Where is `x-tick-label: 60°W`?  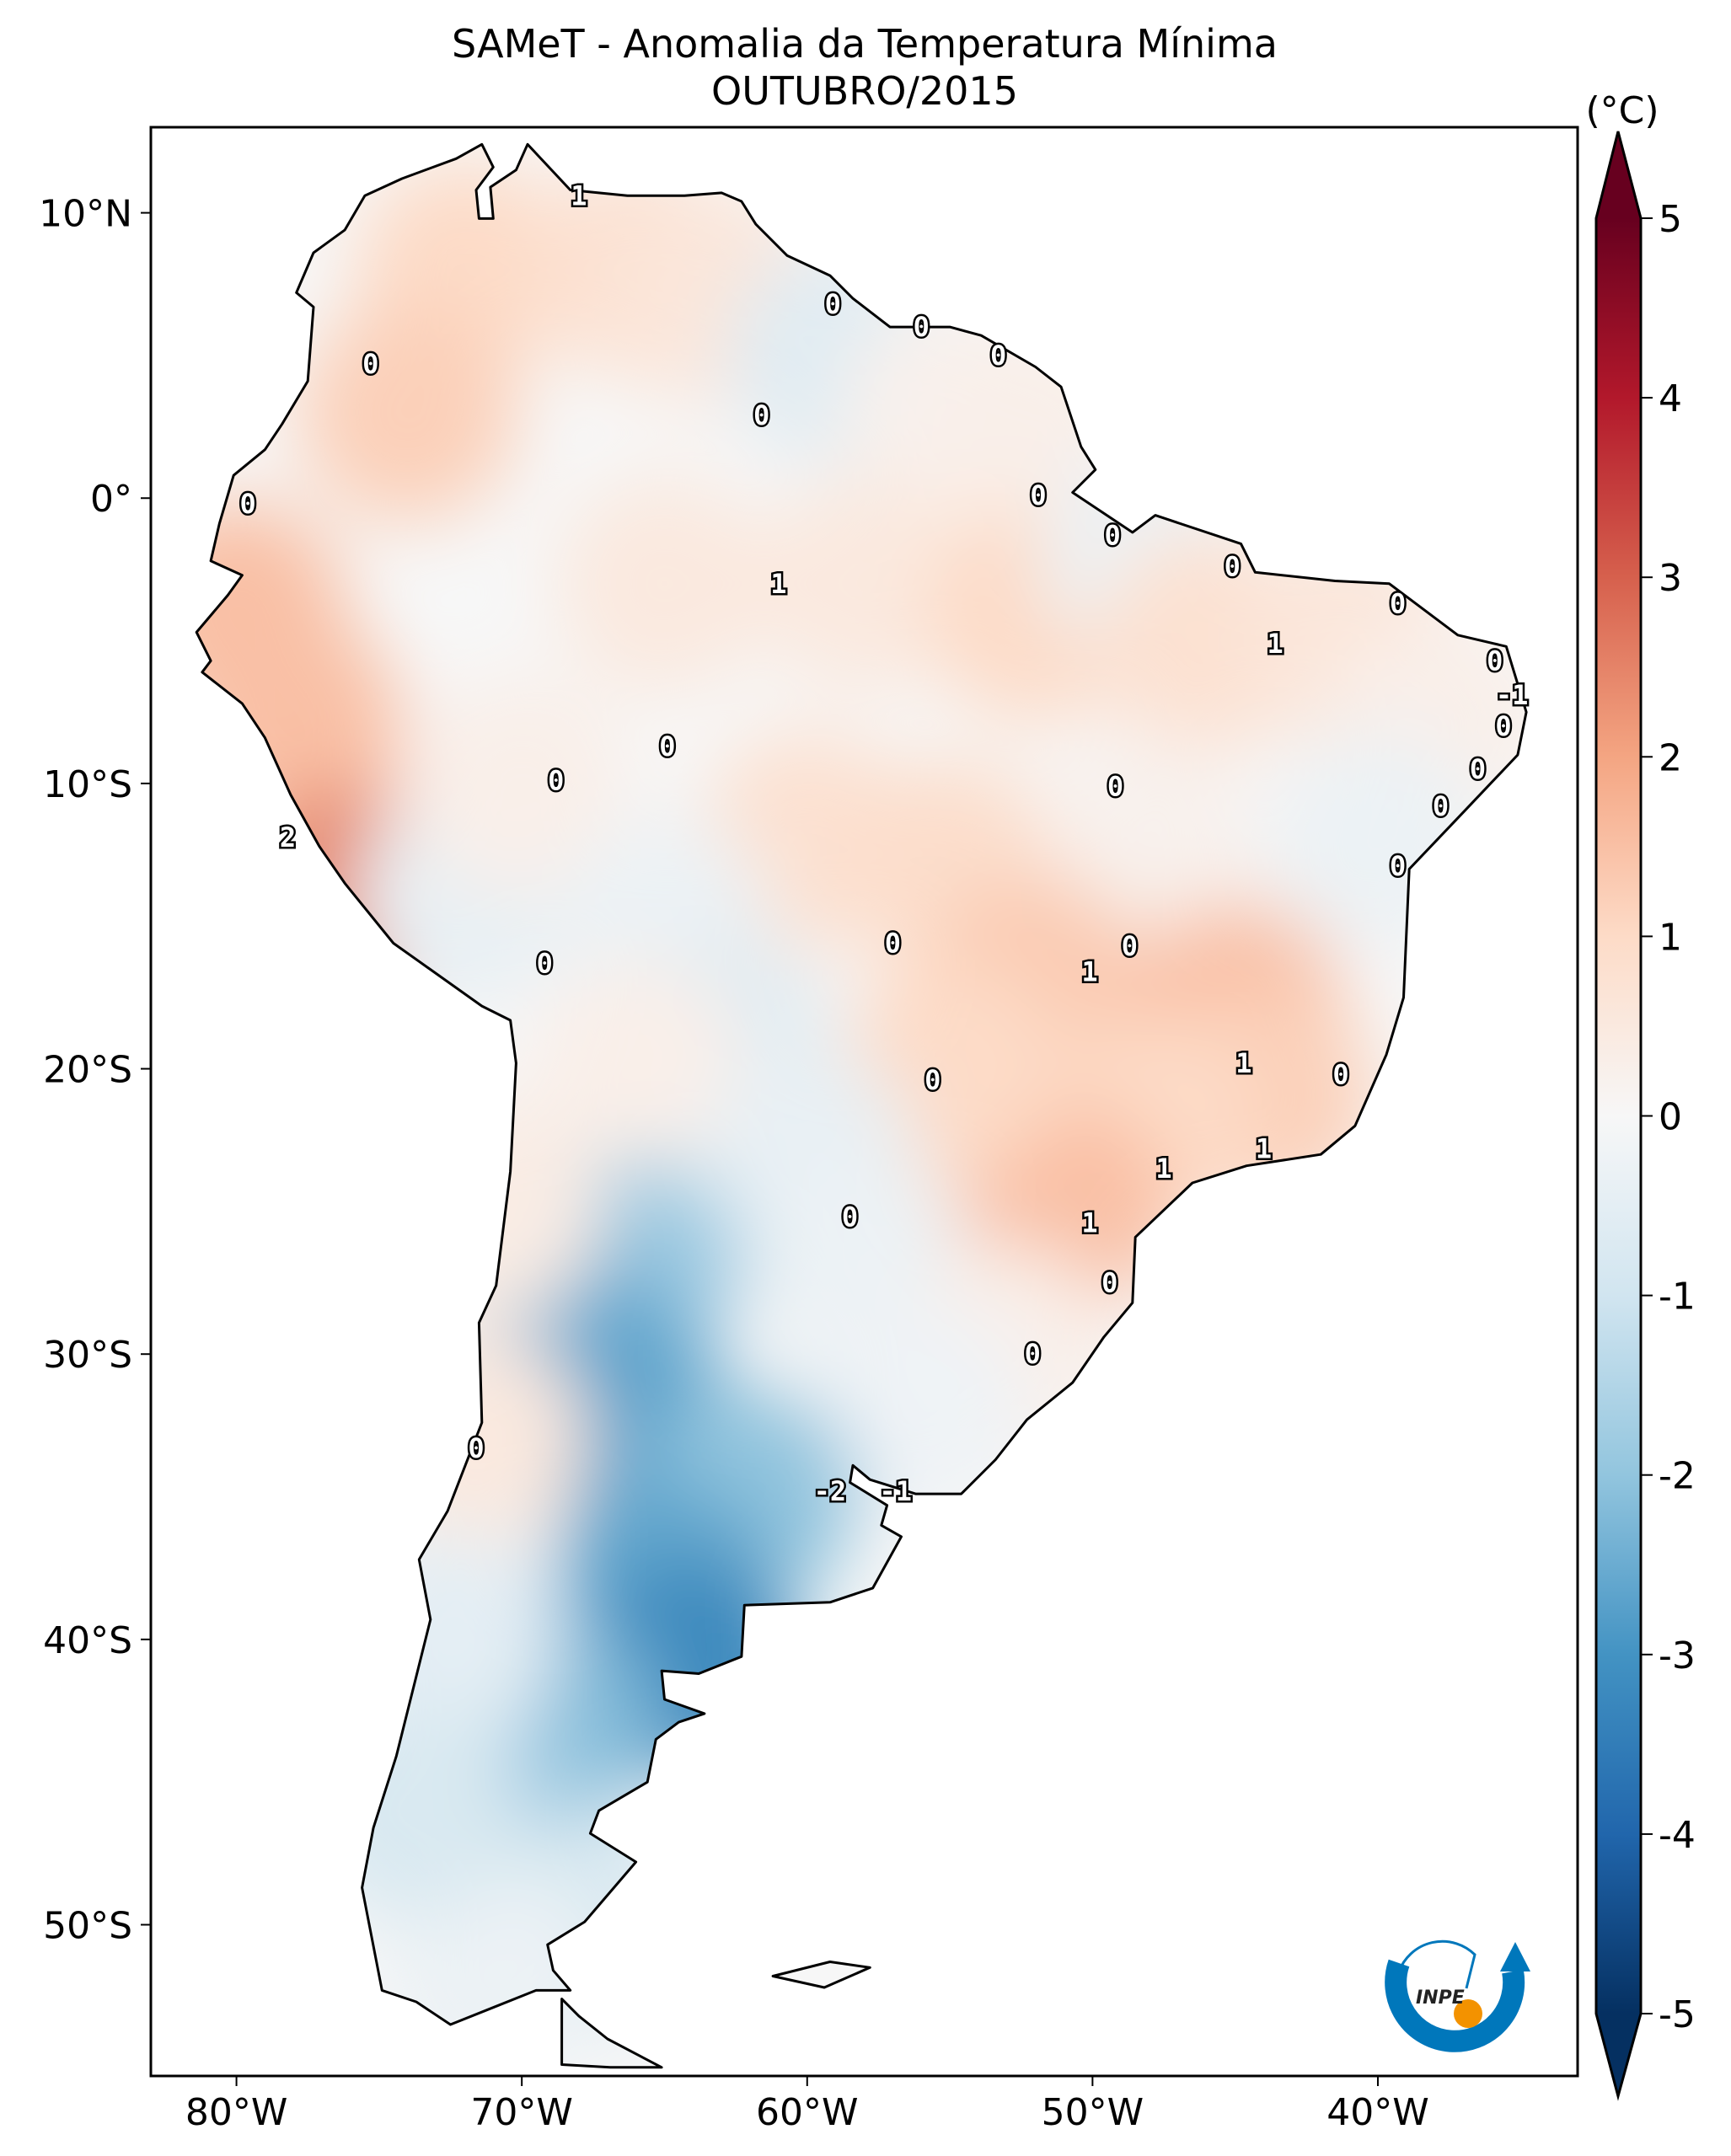 x-tick-label: 60°W is located at coordinates (807, 2112).